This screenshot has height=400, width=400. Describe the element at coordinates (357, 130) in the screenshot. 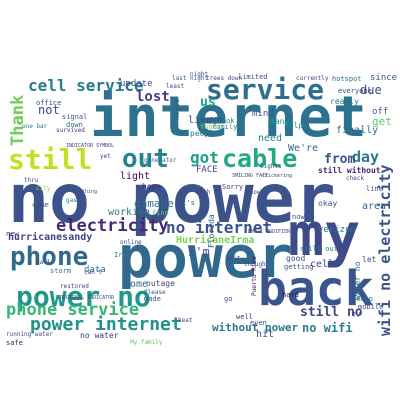

I see `word: finally` at that location.